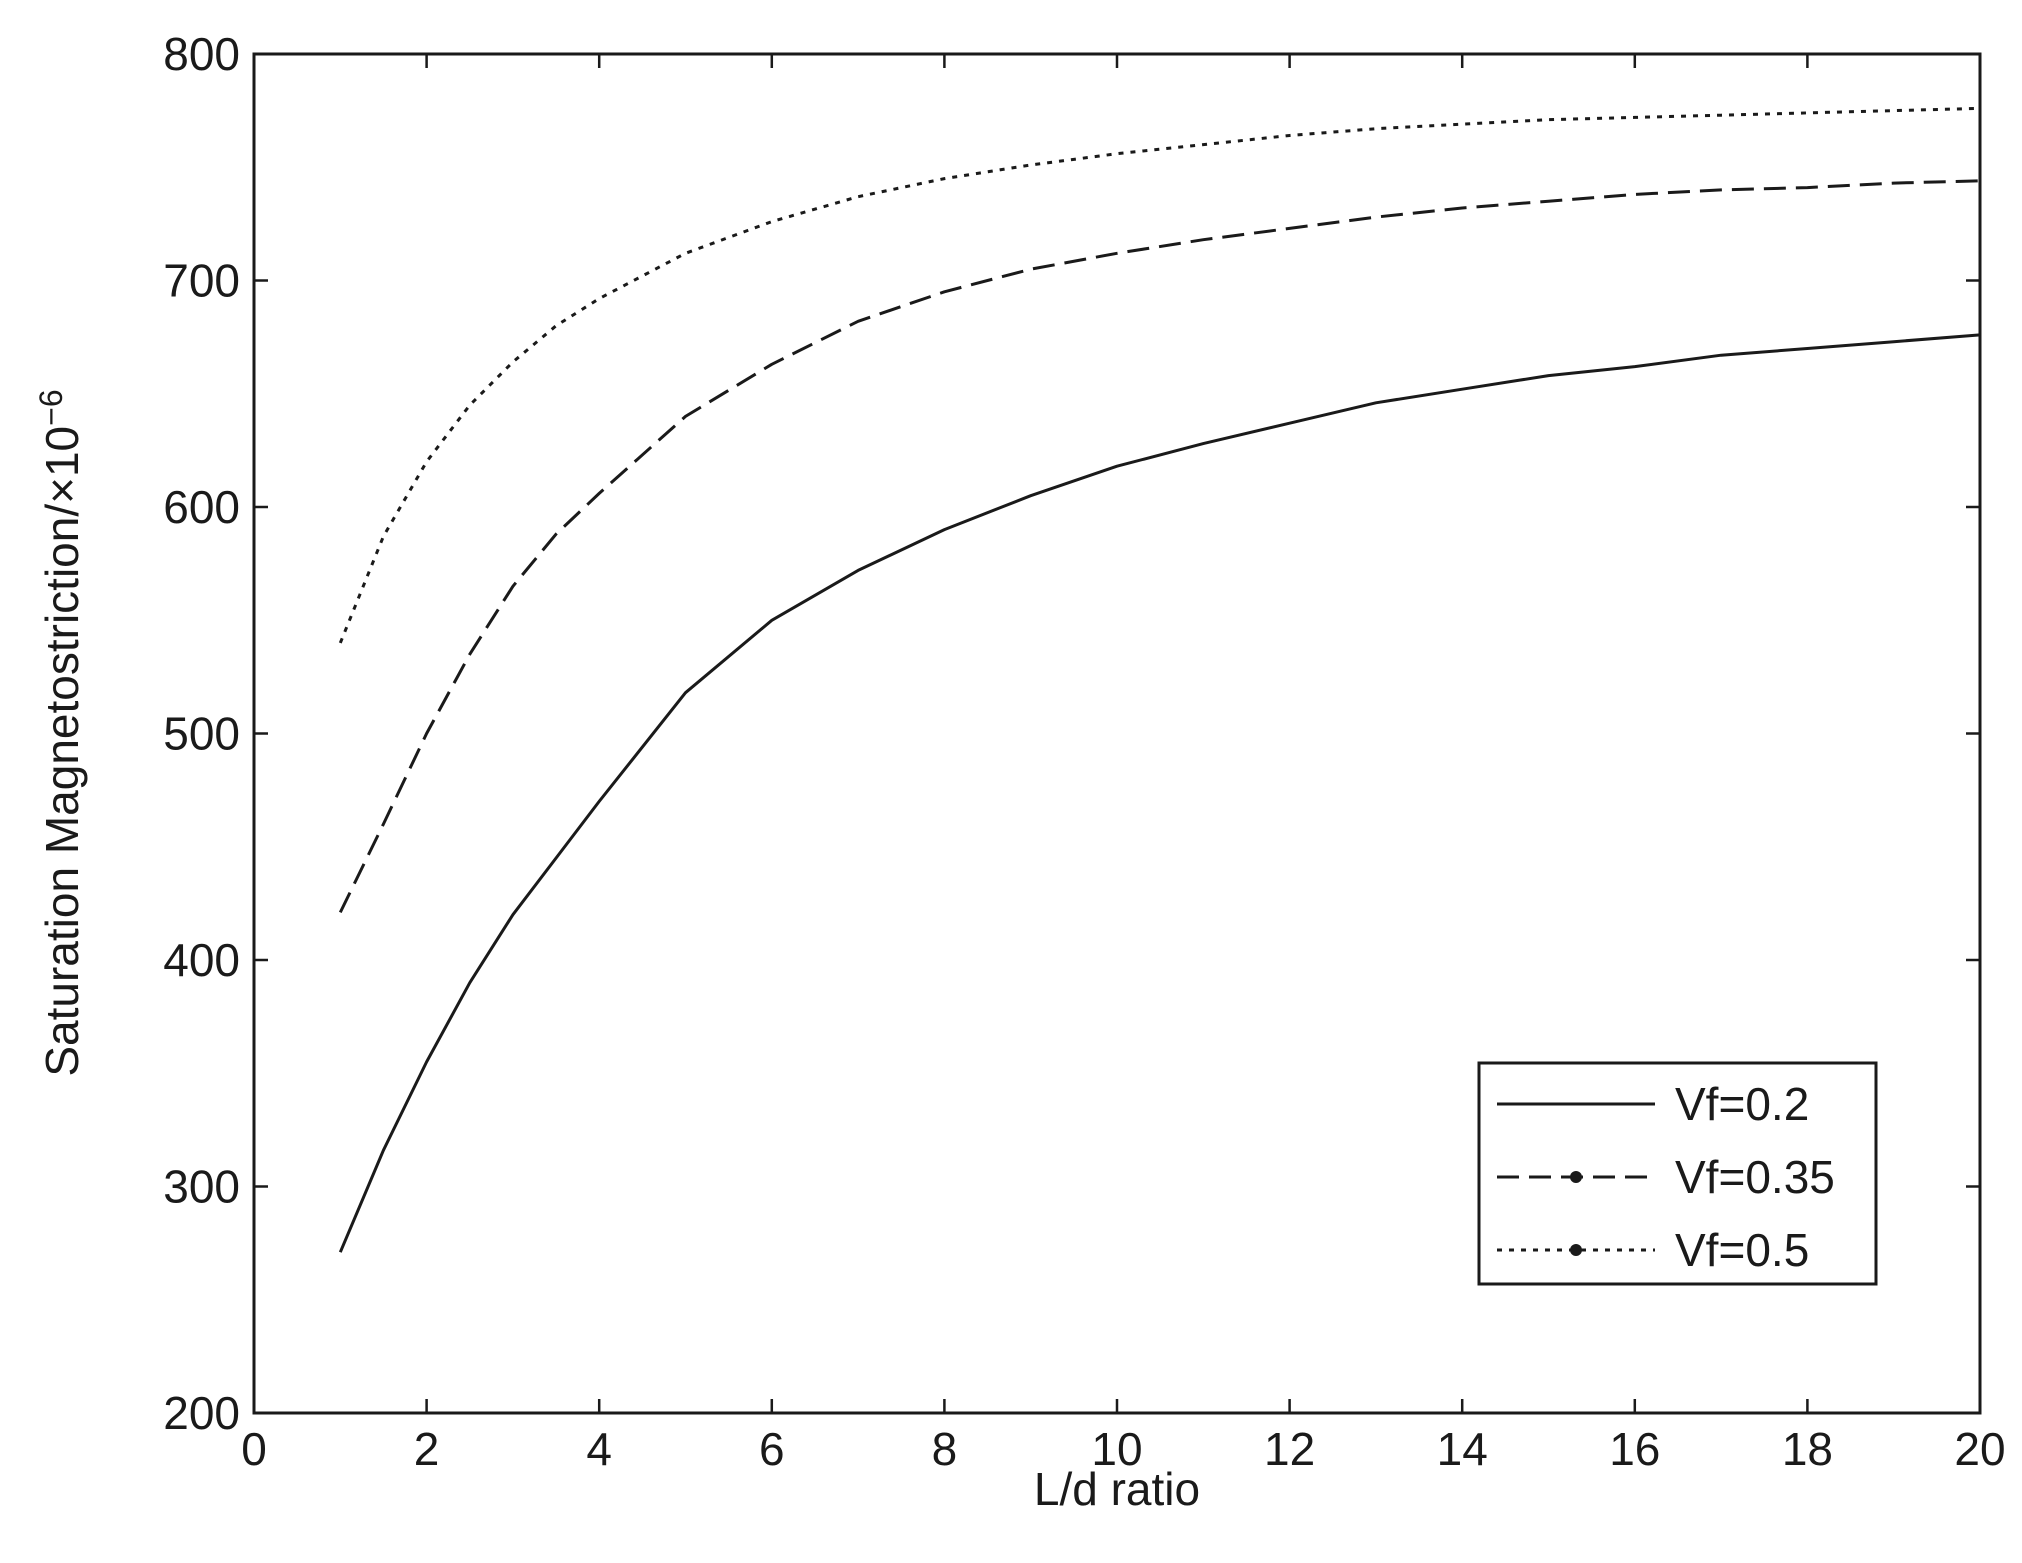 The width and height of the screenshot is (2022, 1563). Describe the element at coordinates (201, 281) in the screenshot. I see `y-tick-label: 700` at that location.